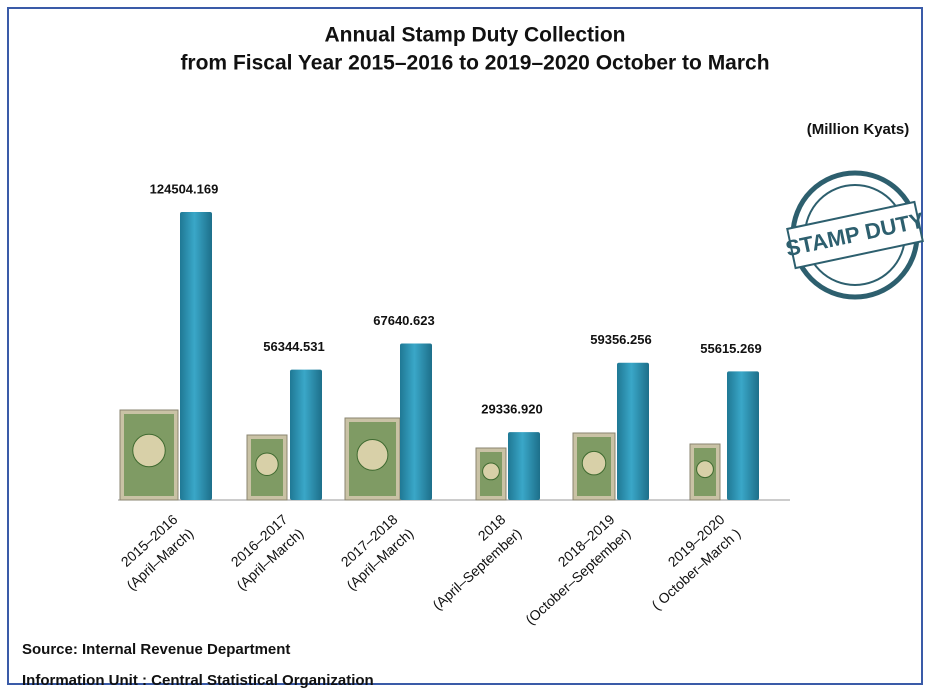 This screenshot has height=691, width=931. What do you see at coordinates (620, 339) in the screenshot?
I see `value-label: 59356.256` at bounding box center [620, 339].